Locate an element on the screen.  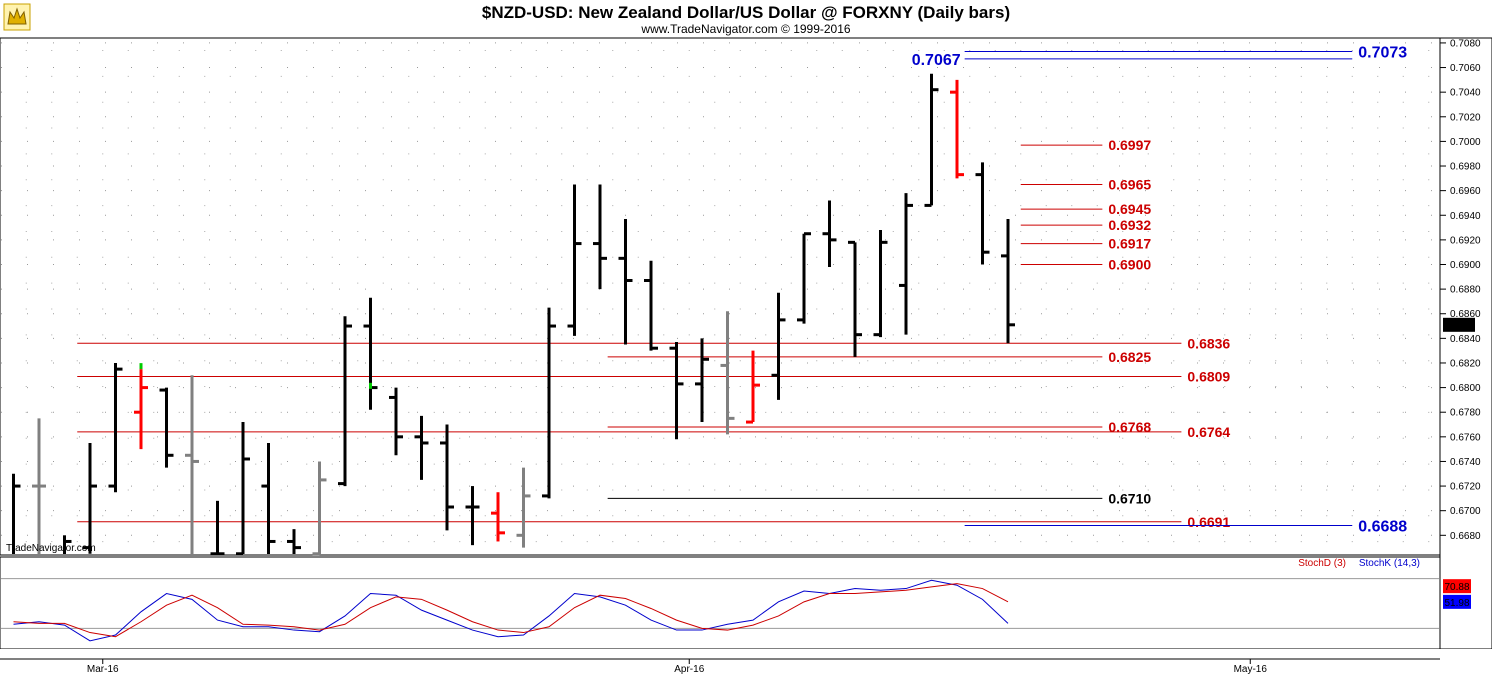
y-tick-label: 0.7000 is located at coordinates (1465, 142).